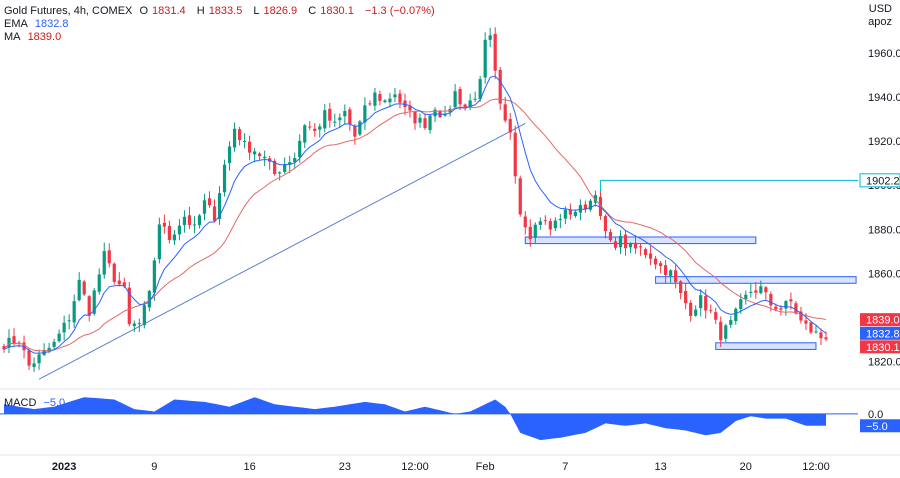 The width and height of the screenshot is (900, 478). Describe the element at coordinates (880, 22) in the screenshot. I see `price-unit-measure: apoz` at that location.